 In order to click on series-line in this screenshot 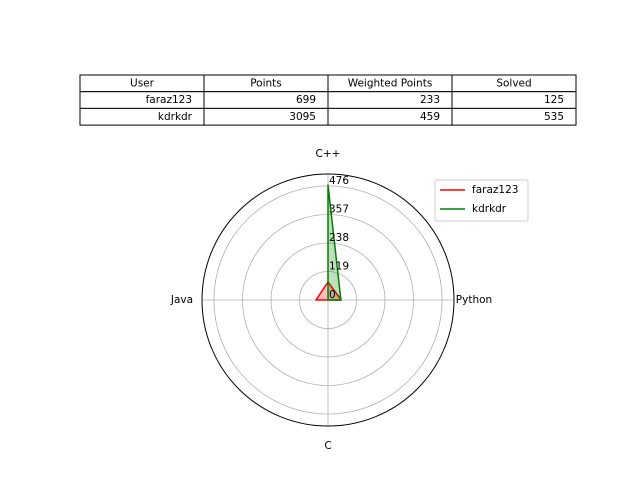, I will do `click(334, 242)`.